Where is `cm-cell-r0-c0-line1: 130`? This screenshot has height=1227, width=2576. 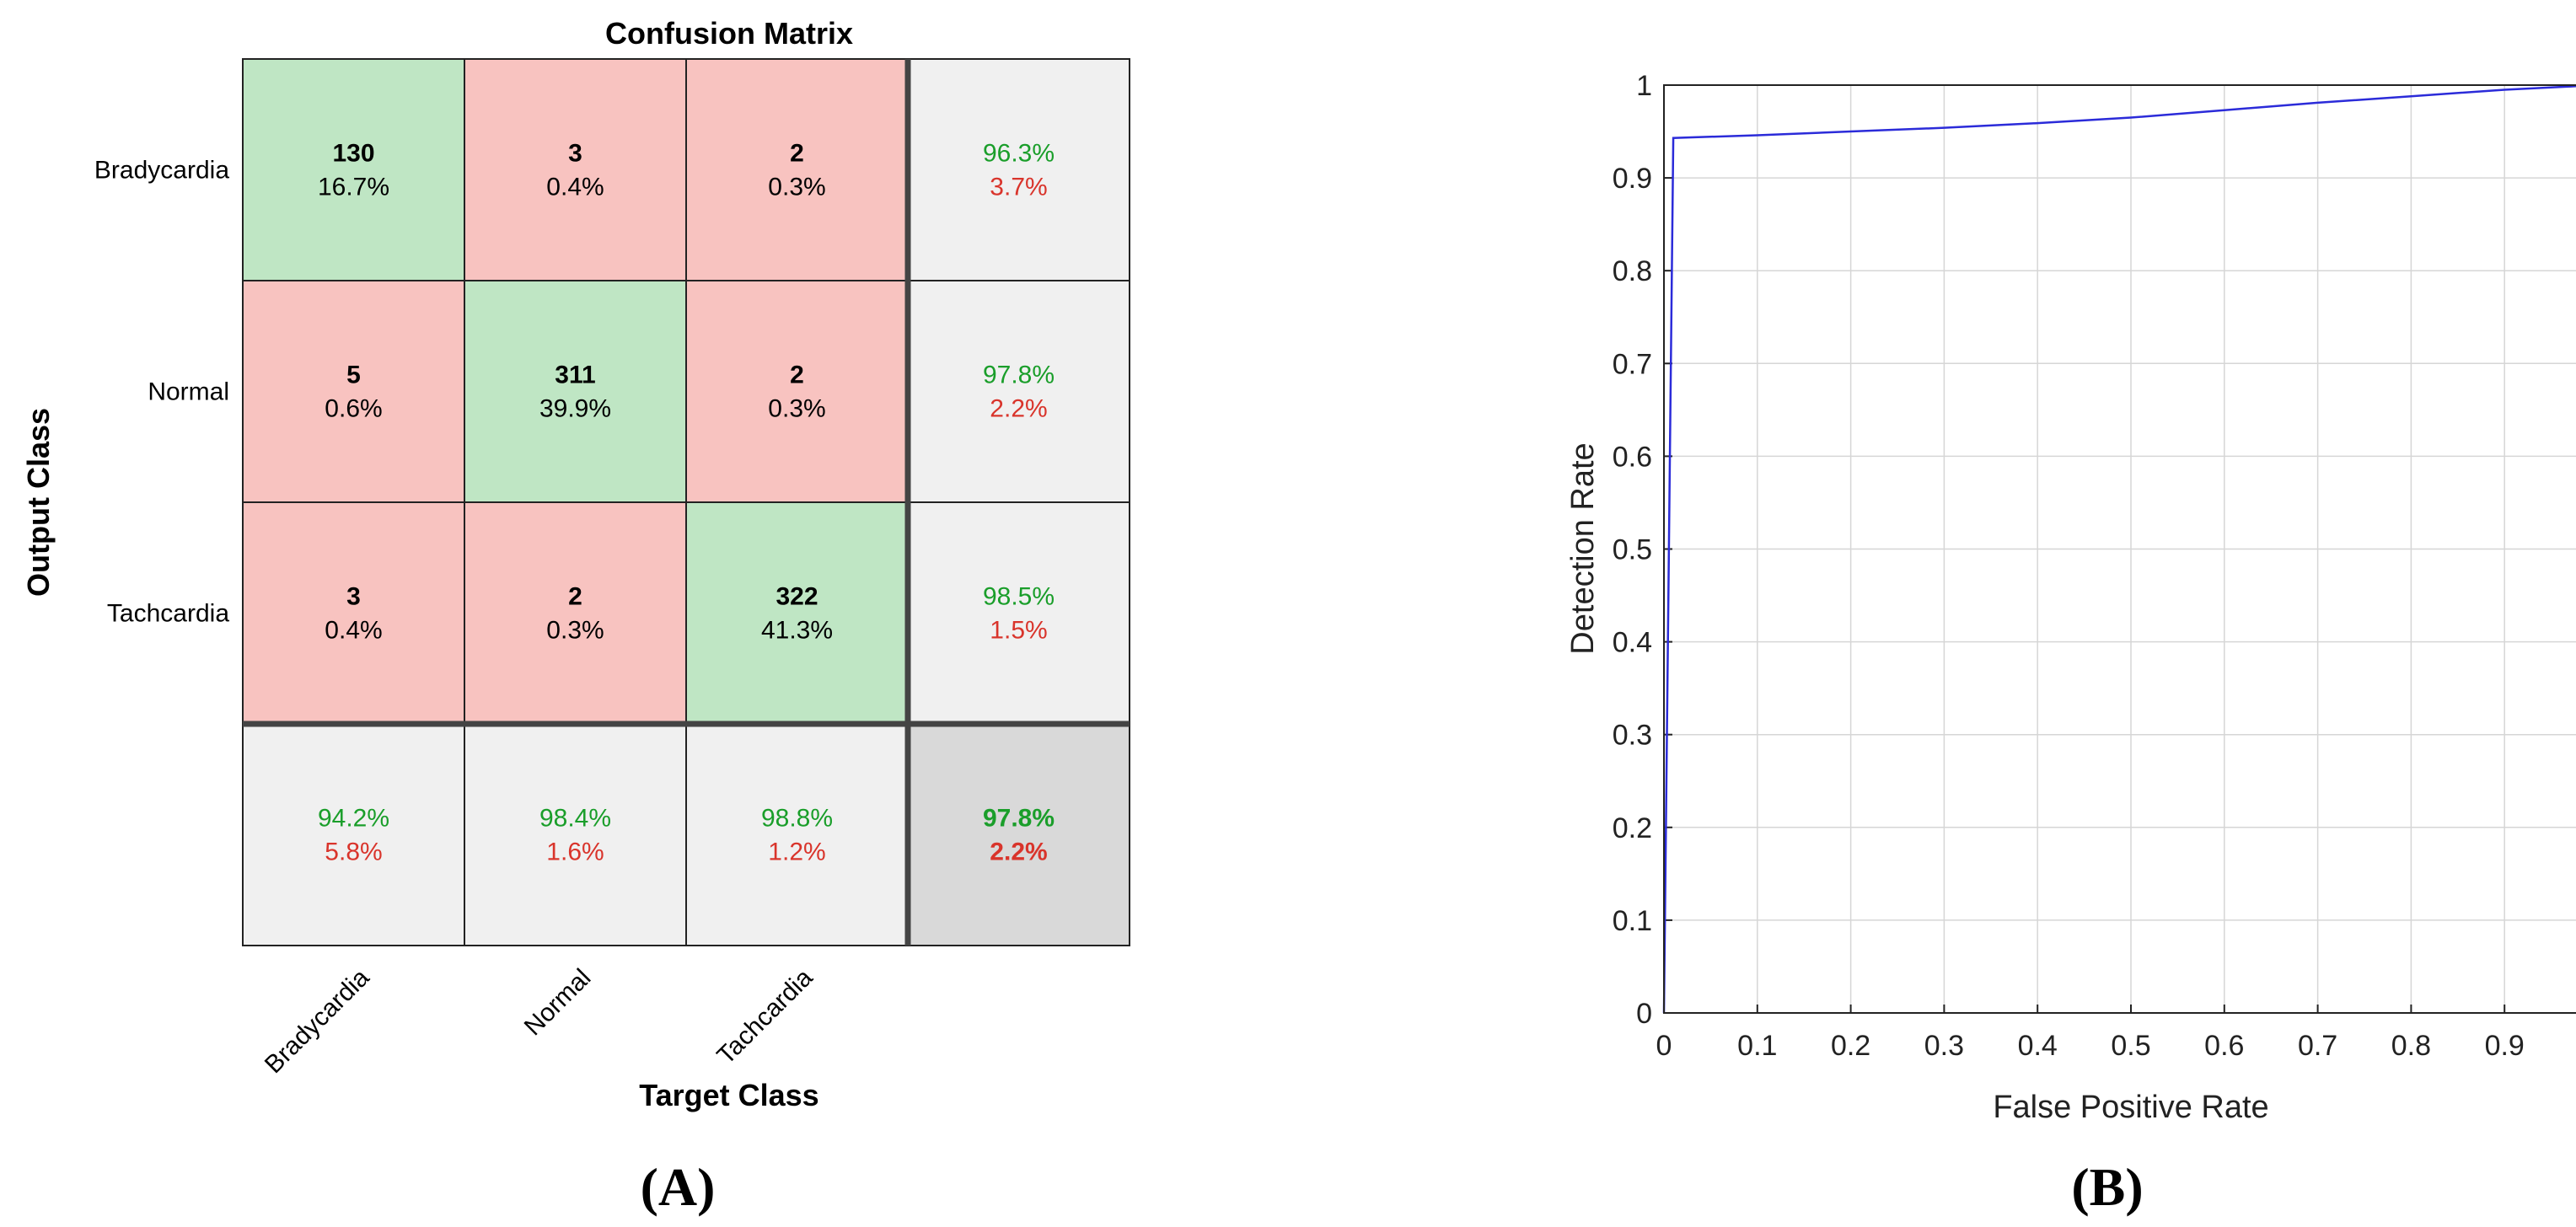 cm-cell-r0-c0-line1: 130 is located at coordinates (353, 154).